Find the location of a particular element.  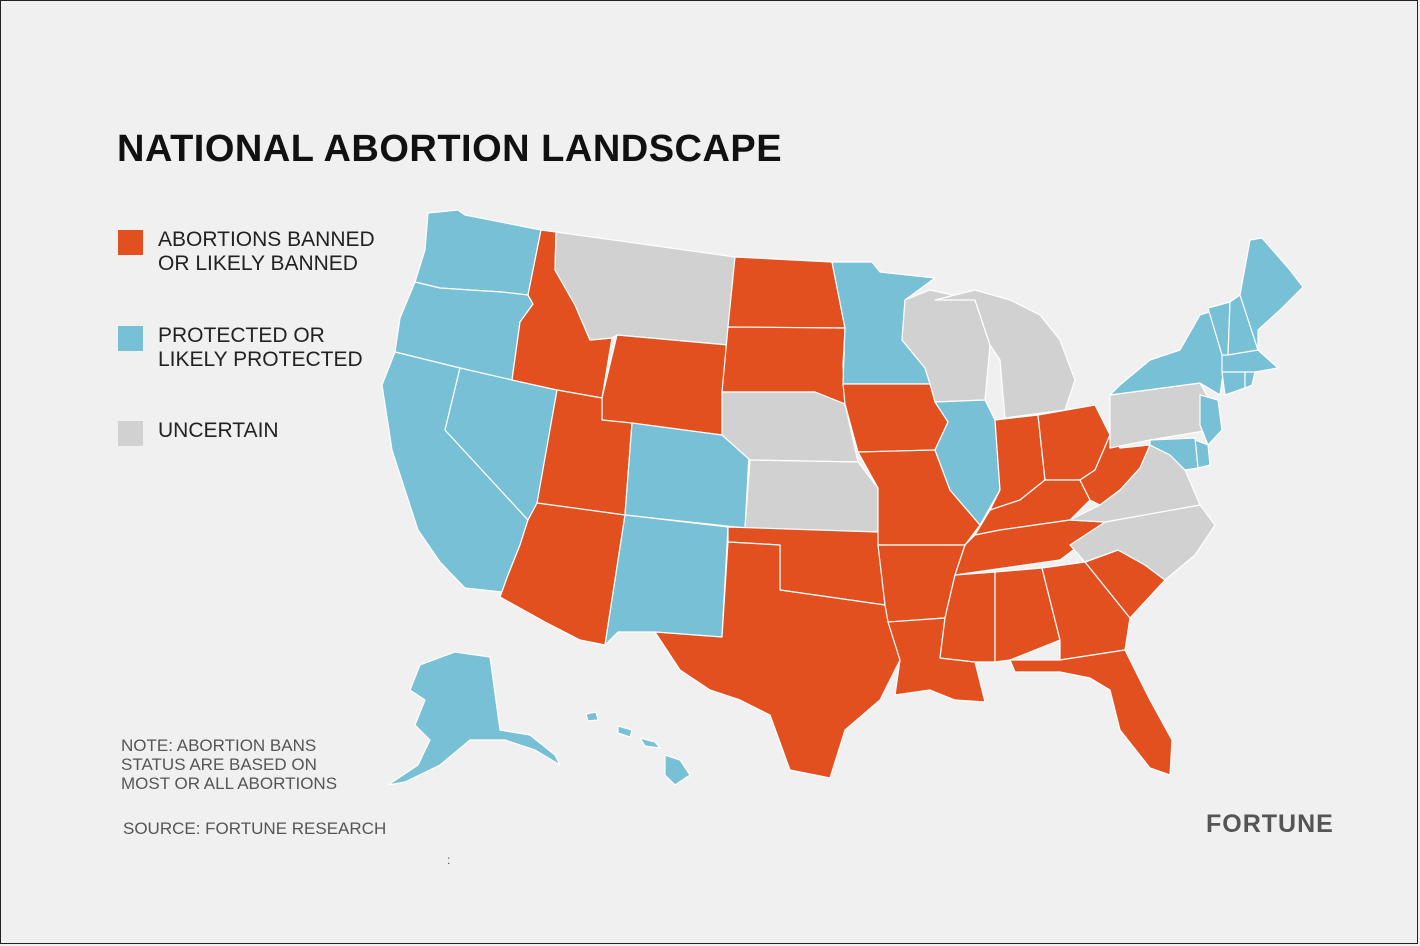

state-nm is located at coordinates (666, 580).